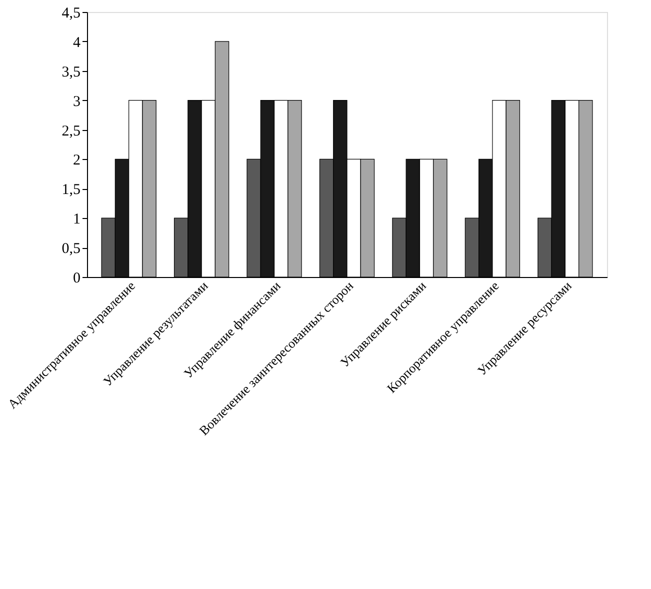  I want to click on y-tick-label: 2,5, so click(71, 131).